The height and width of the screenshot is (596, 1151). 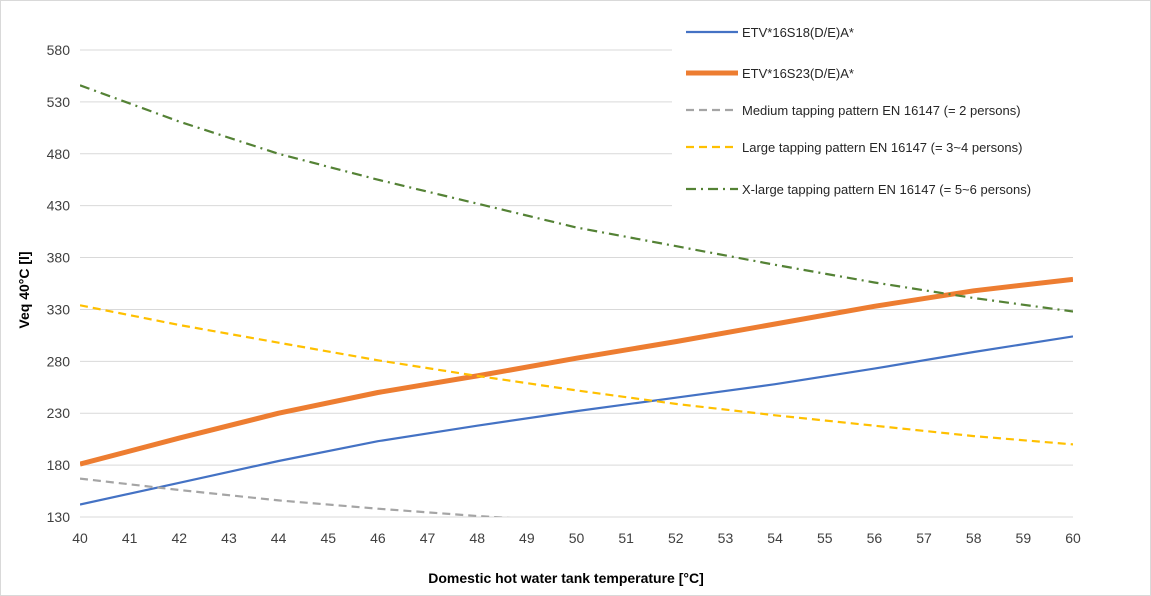 I want to click on y-tick-label: 530, so click(x=59, y=102).